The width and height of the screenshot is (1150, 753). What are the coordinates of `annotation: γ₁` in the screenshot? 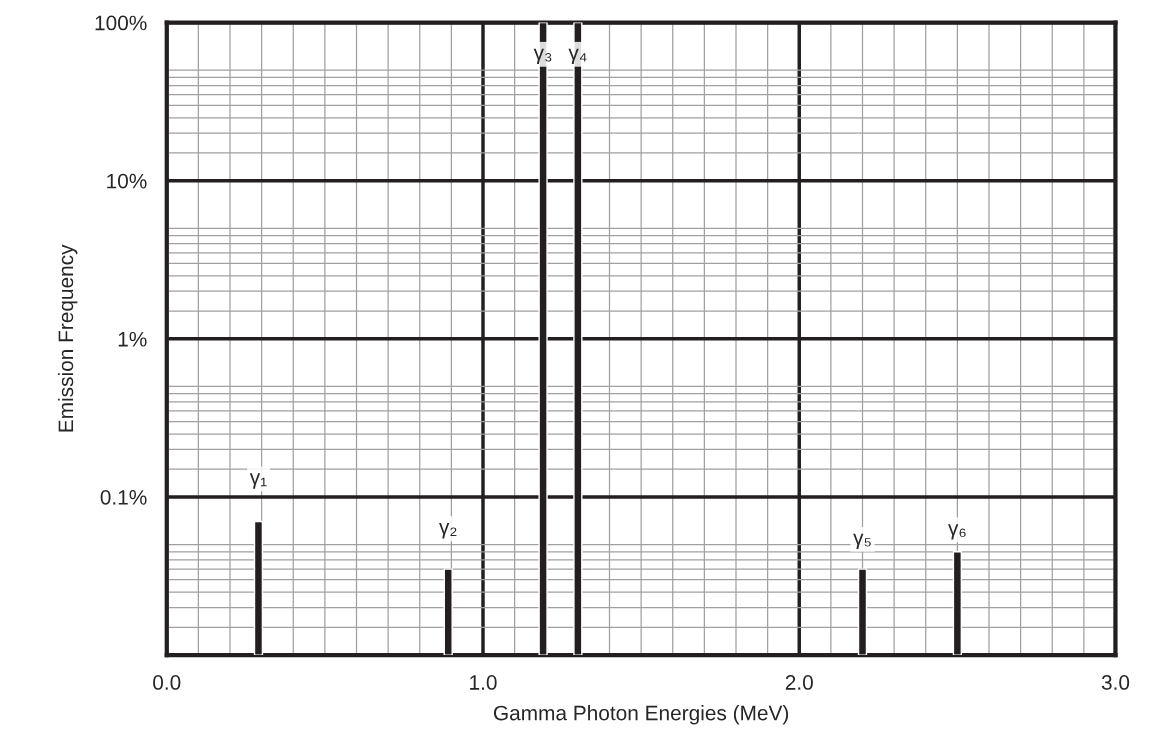 It's located at (258, 481).